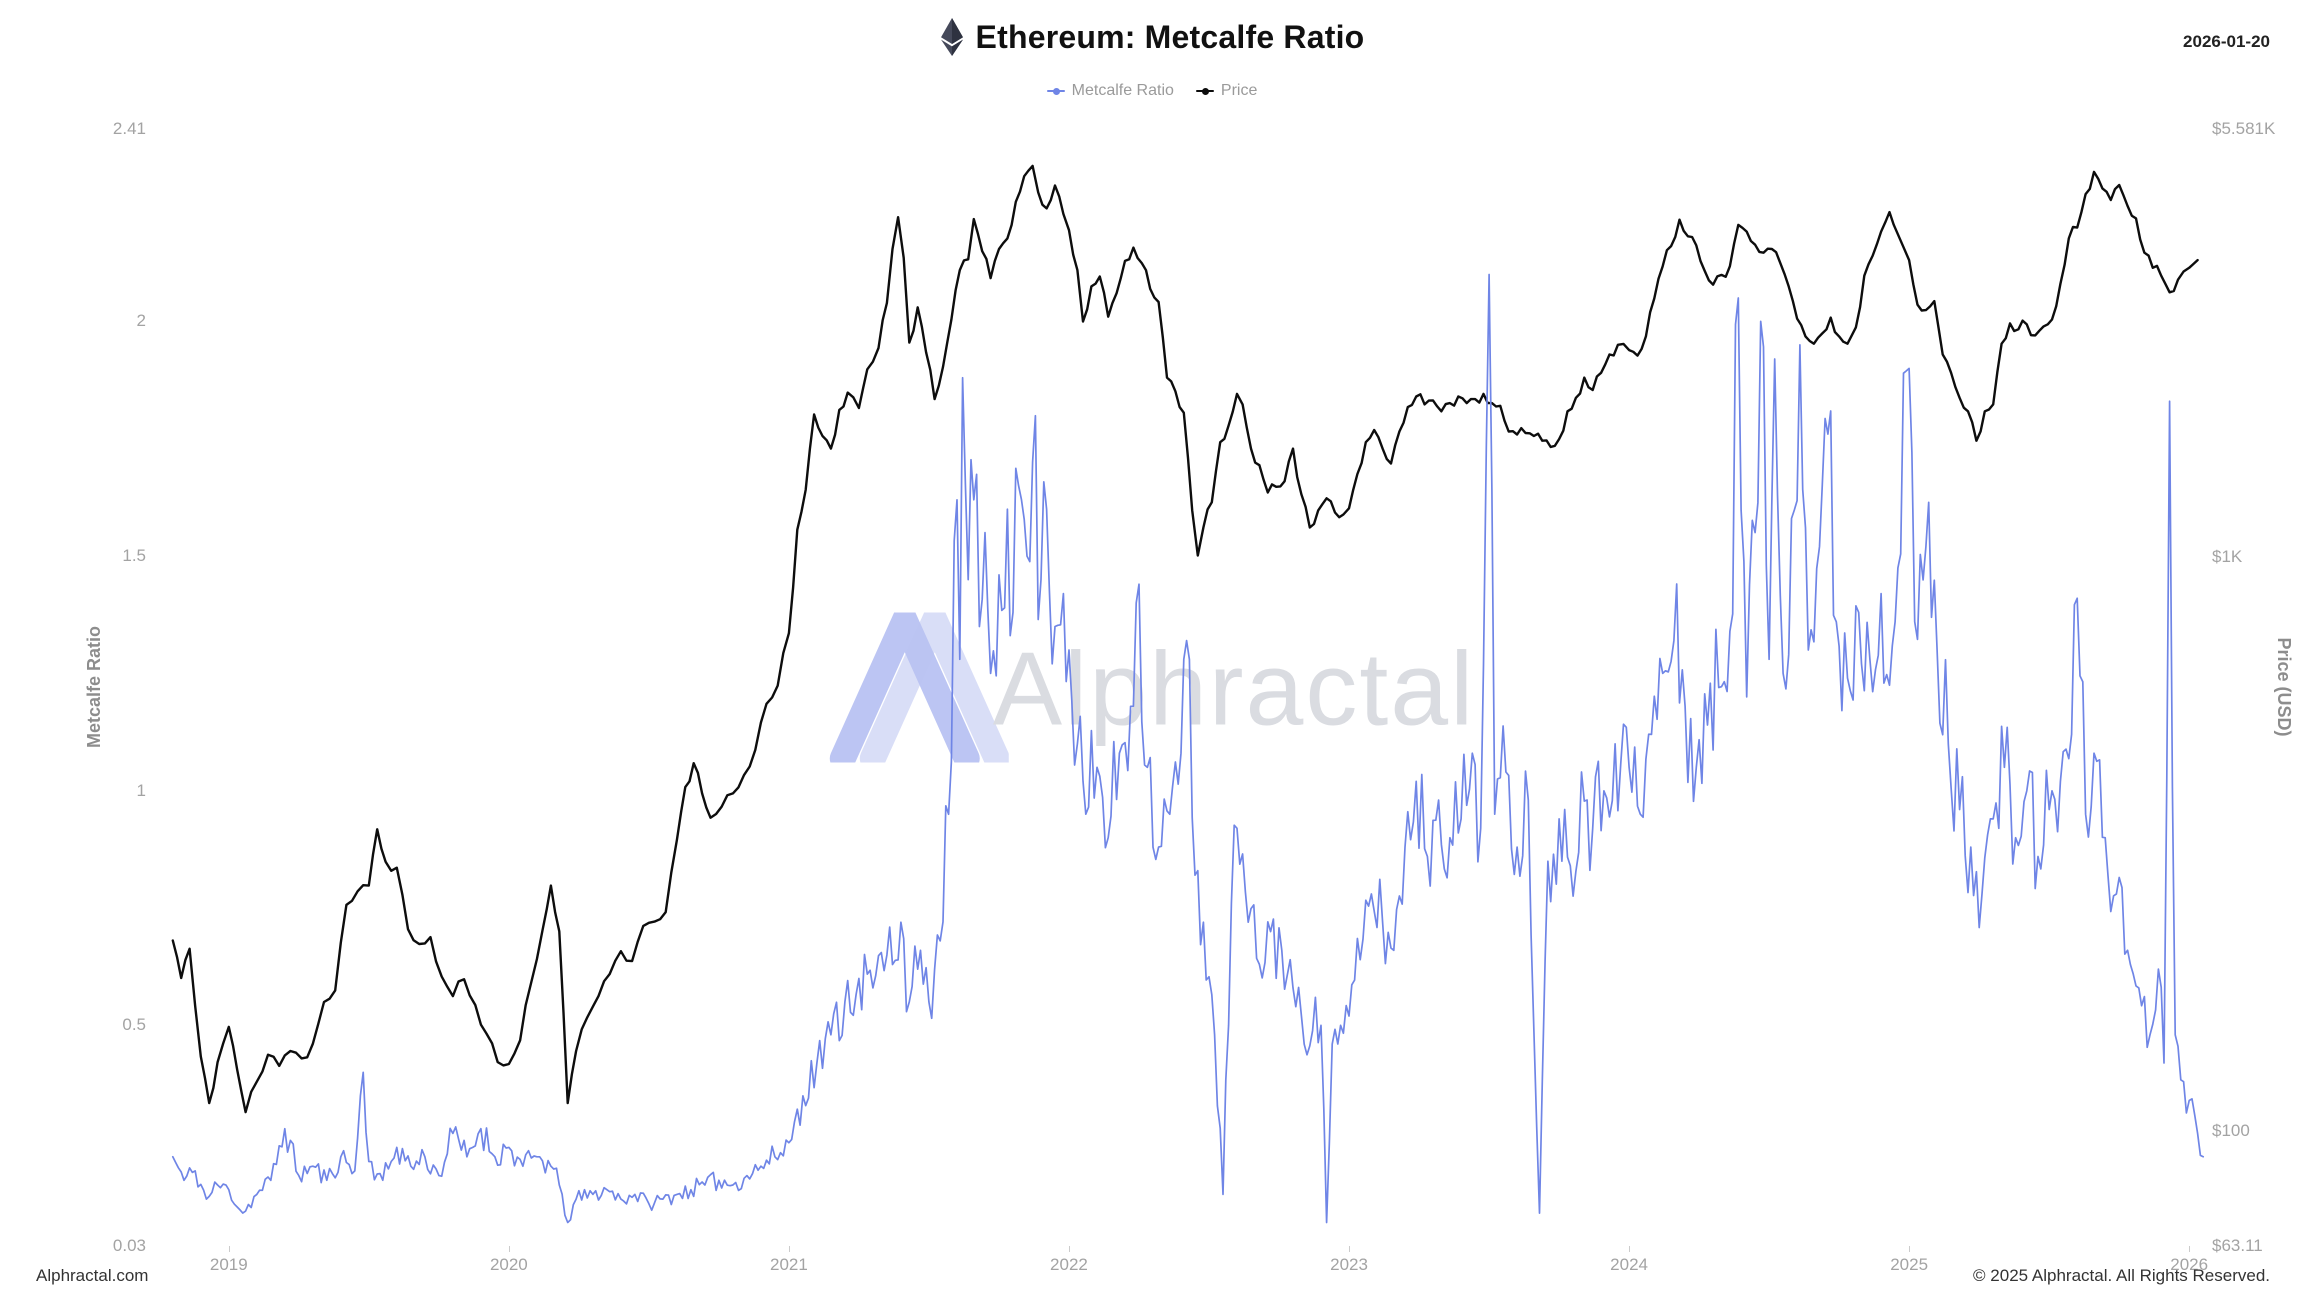 This screenshot has width=2304, height=1296. I want to click on left-axis-tick-label: 0.5, so click(134, 1025).